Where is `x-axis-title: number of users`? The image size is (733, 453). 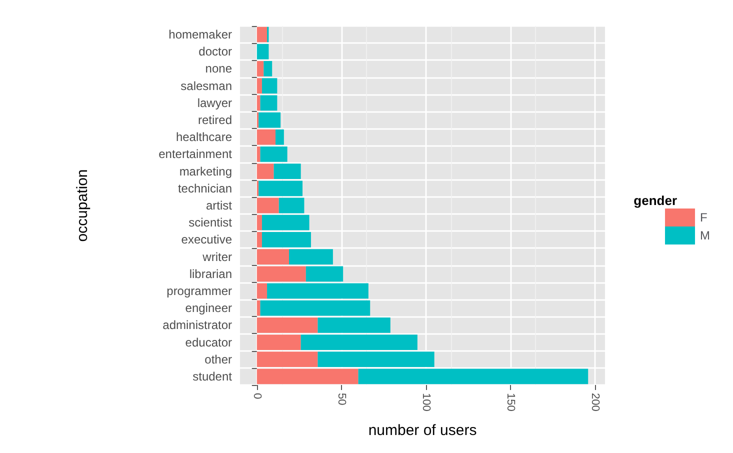
x-axis-title: number of users is located at coordinates (422, 430).